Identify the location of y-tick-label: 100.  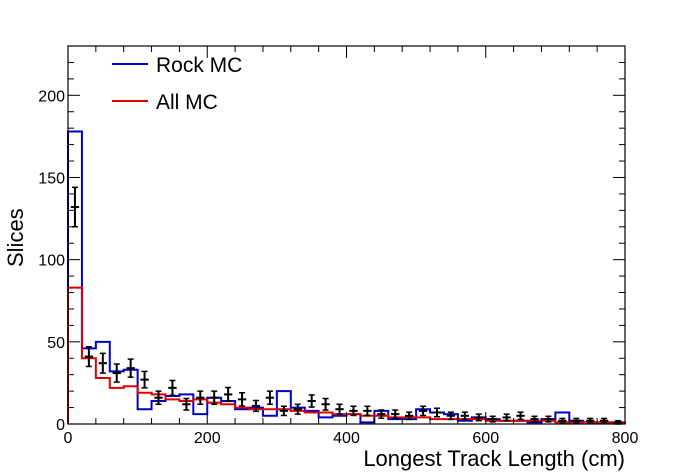
(51, 261).